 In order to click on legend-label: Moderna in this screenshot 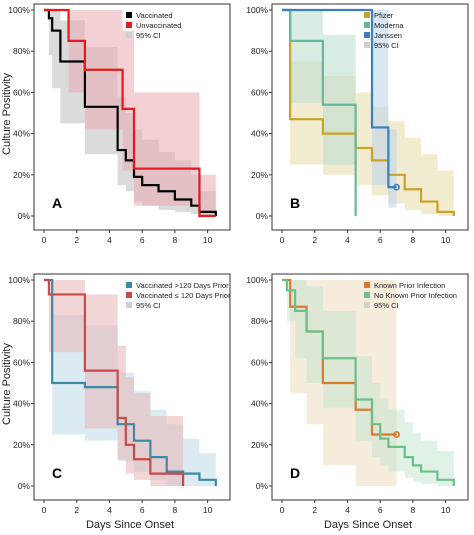, I will do `click(389, 25)`.